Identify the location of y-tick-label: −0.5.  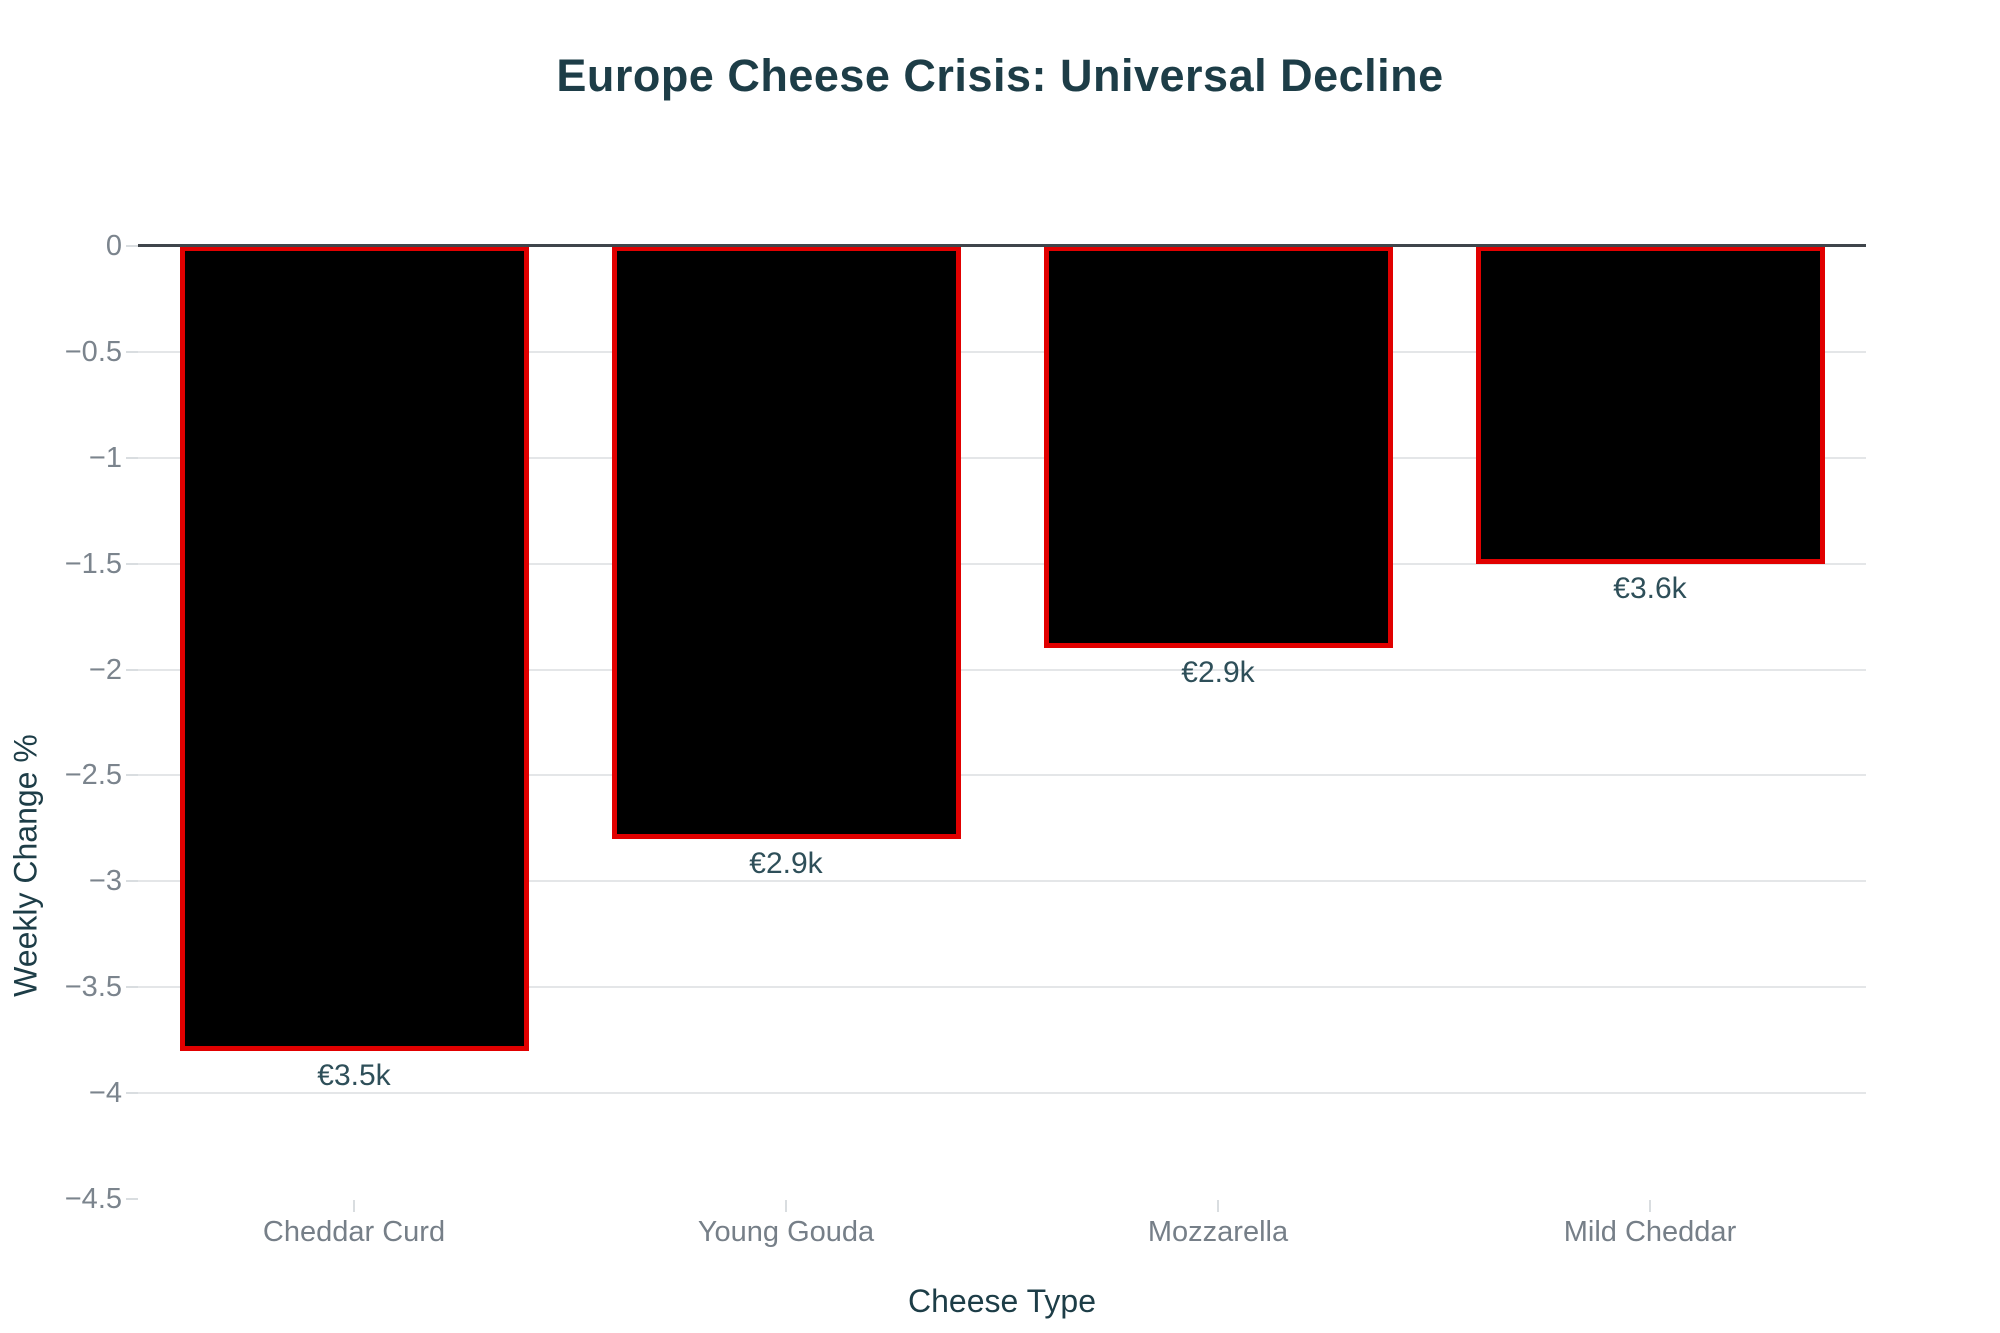
(93, 351).